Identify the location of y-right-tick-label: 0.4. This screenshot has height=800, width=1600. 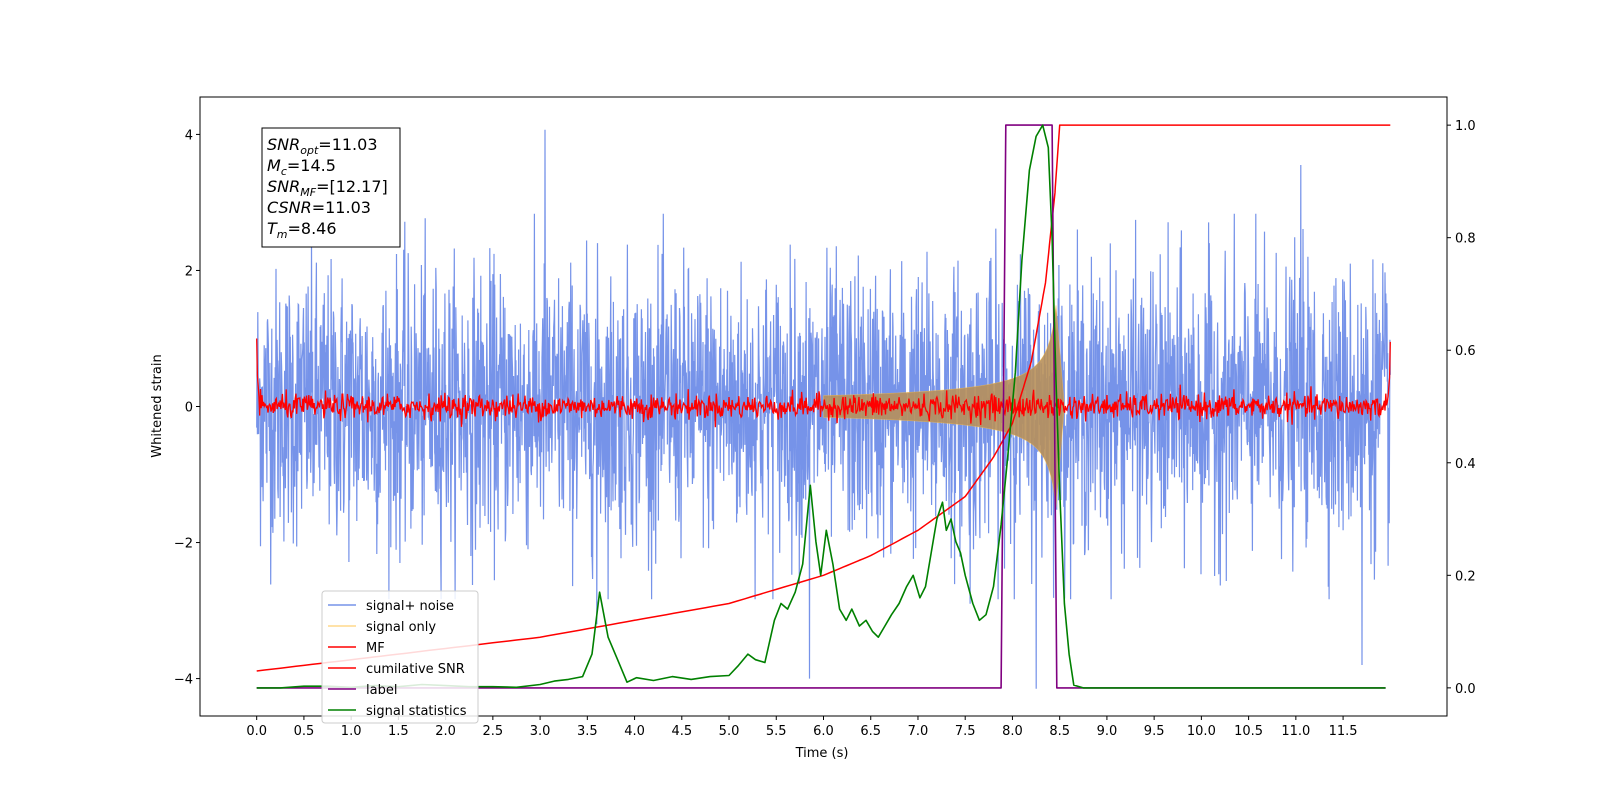
(1465, 464).